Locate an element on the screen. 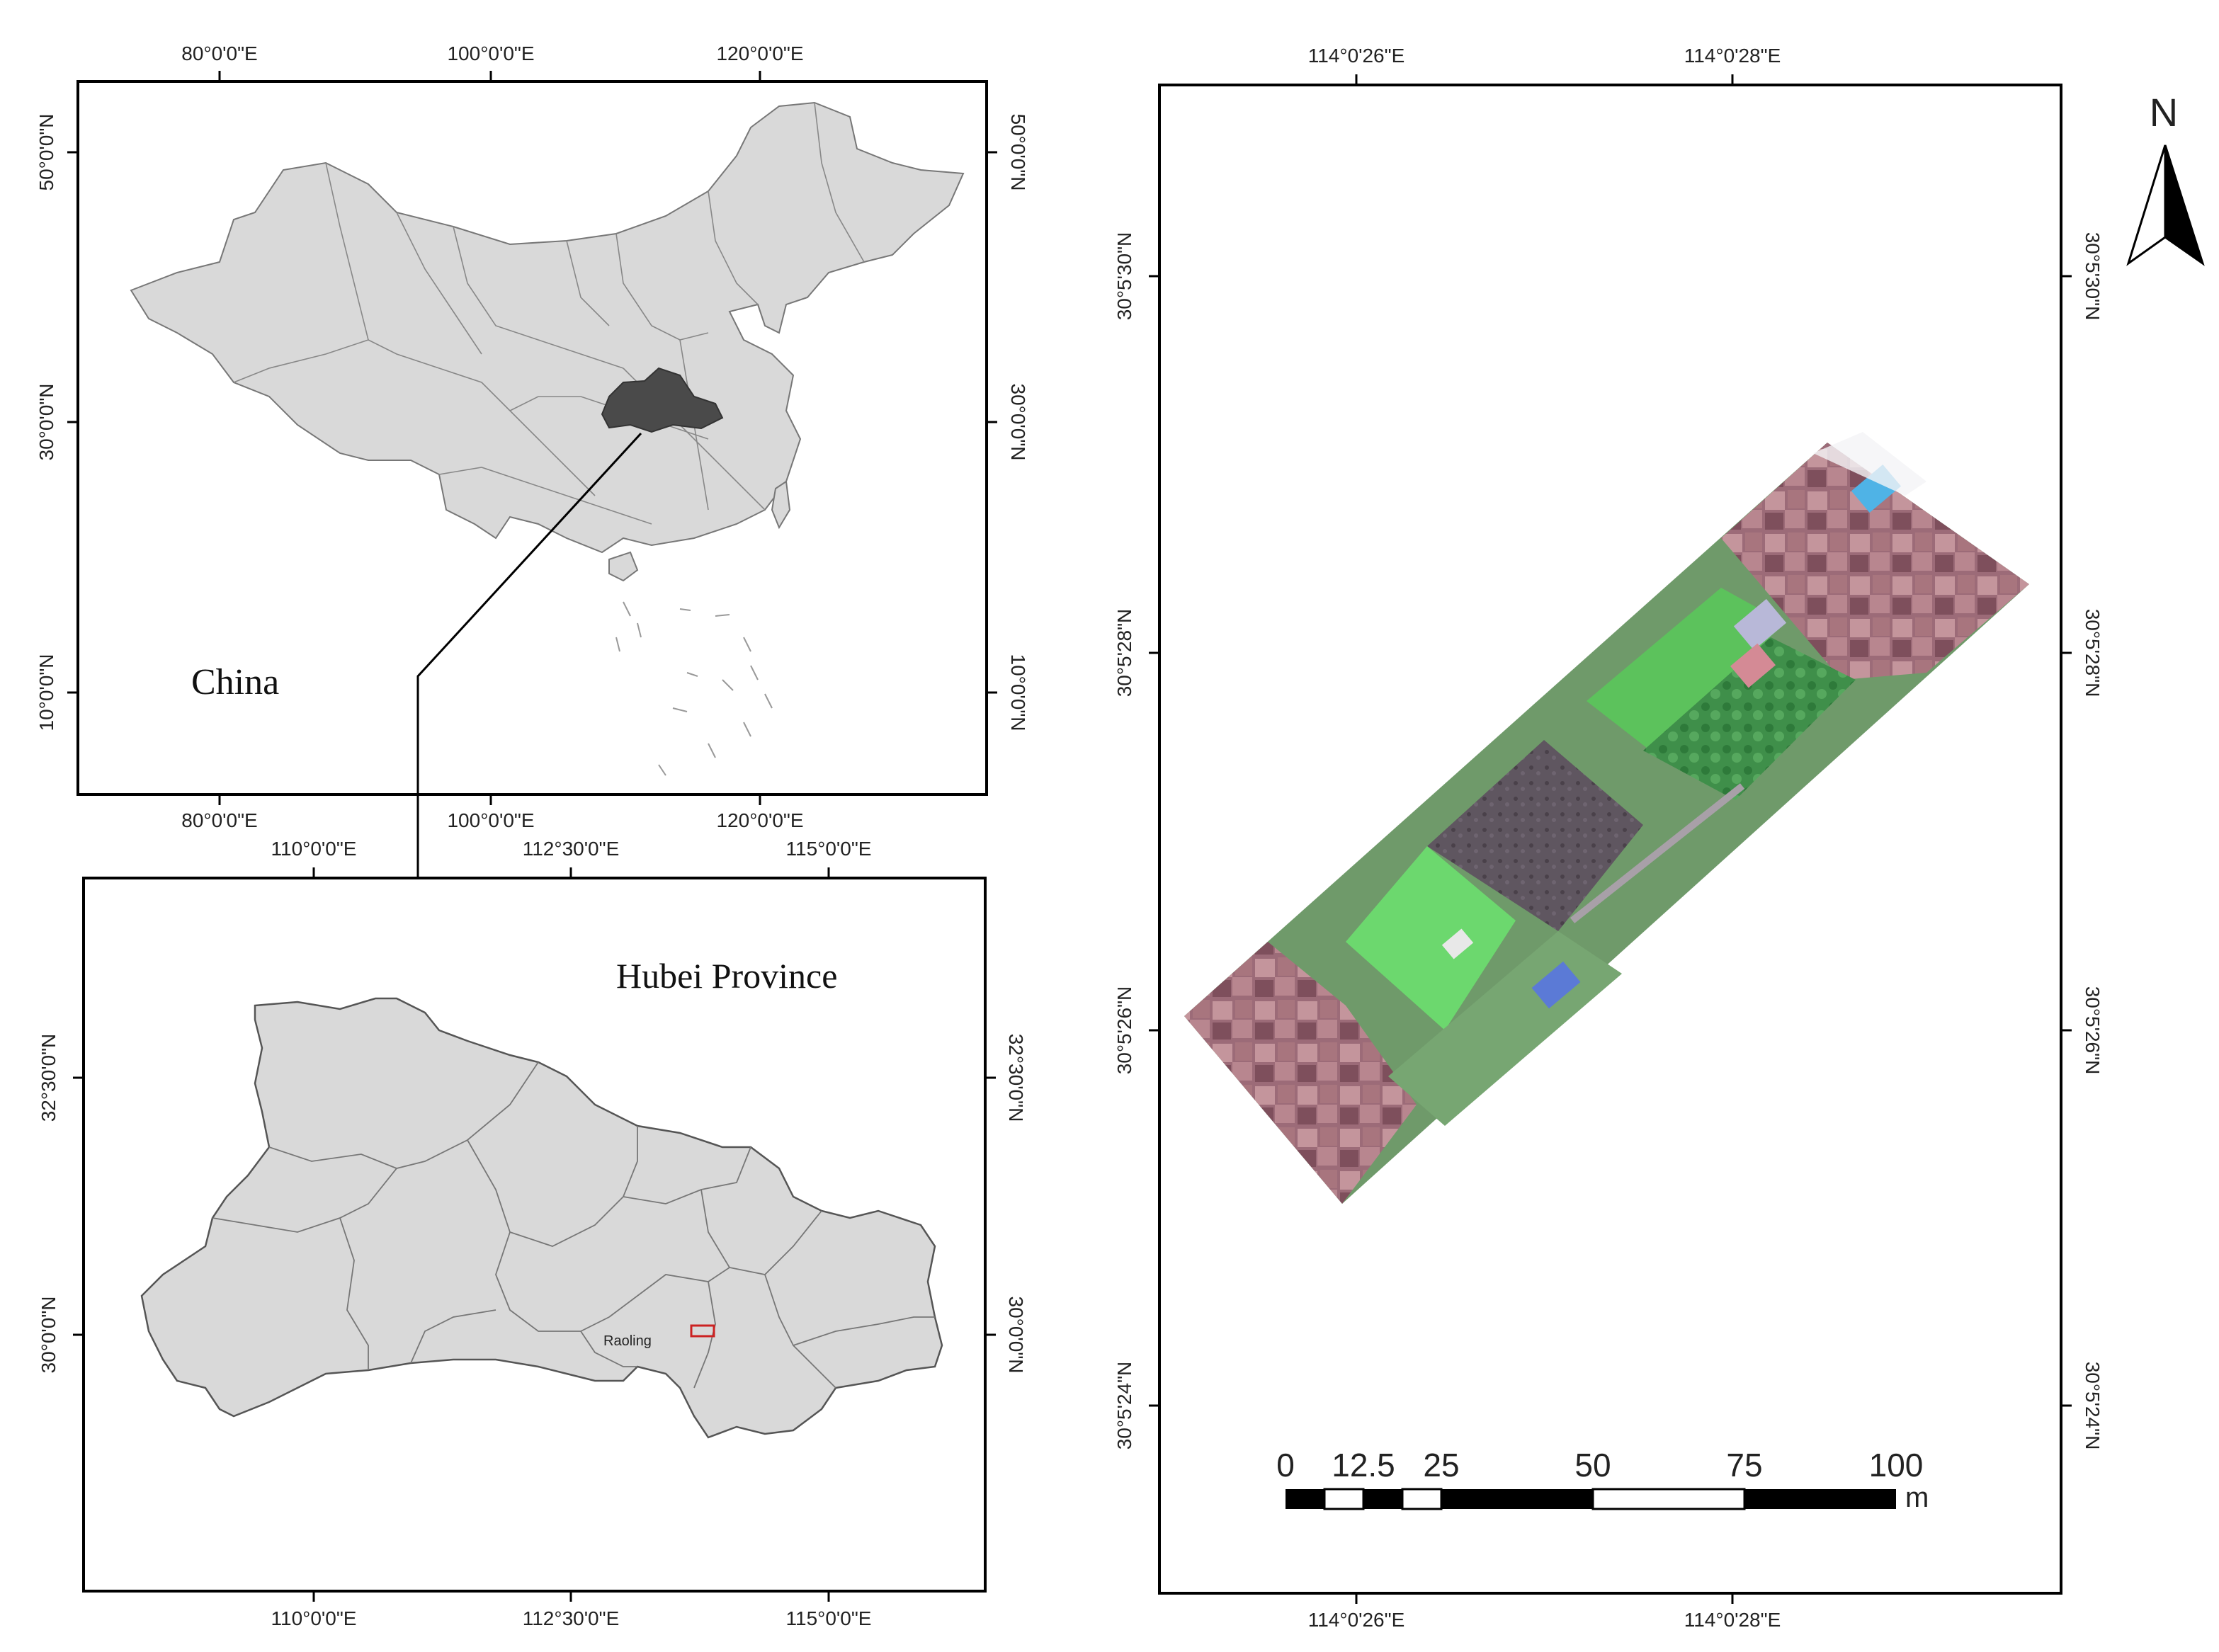 The width and height of the screenshot is (2219, 1652). china-lat-label-right-3: 10°0'0"N is located at coordinates (1018, 692).